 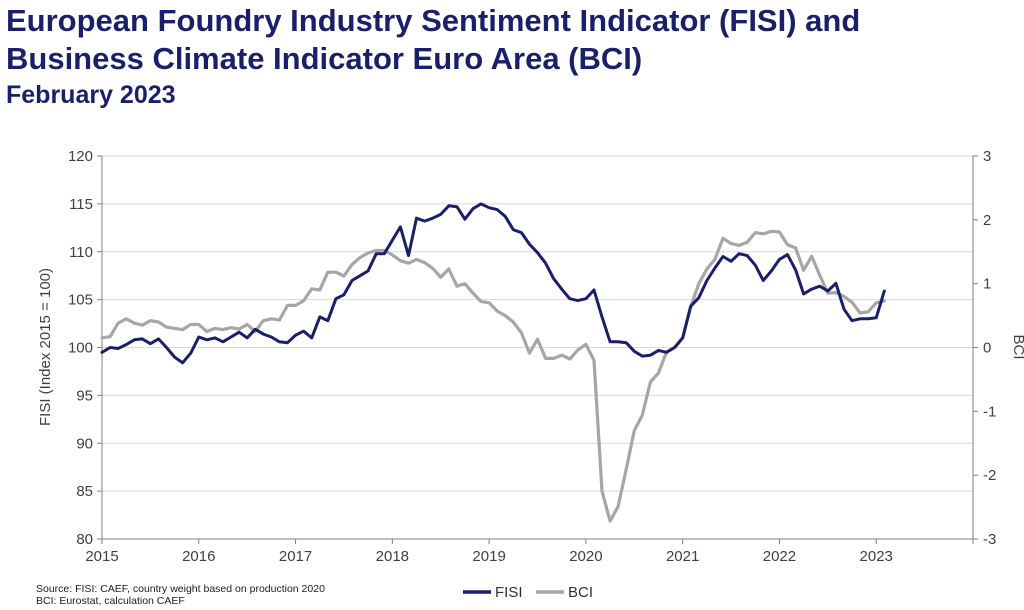 I want to click on y-tick-label: 120, so click(x=80, y=156).